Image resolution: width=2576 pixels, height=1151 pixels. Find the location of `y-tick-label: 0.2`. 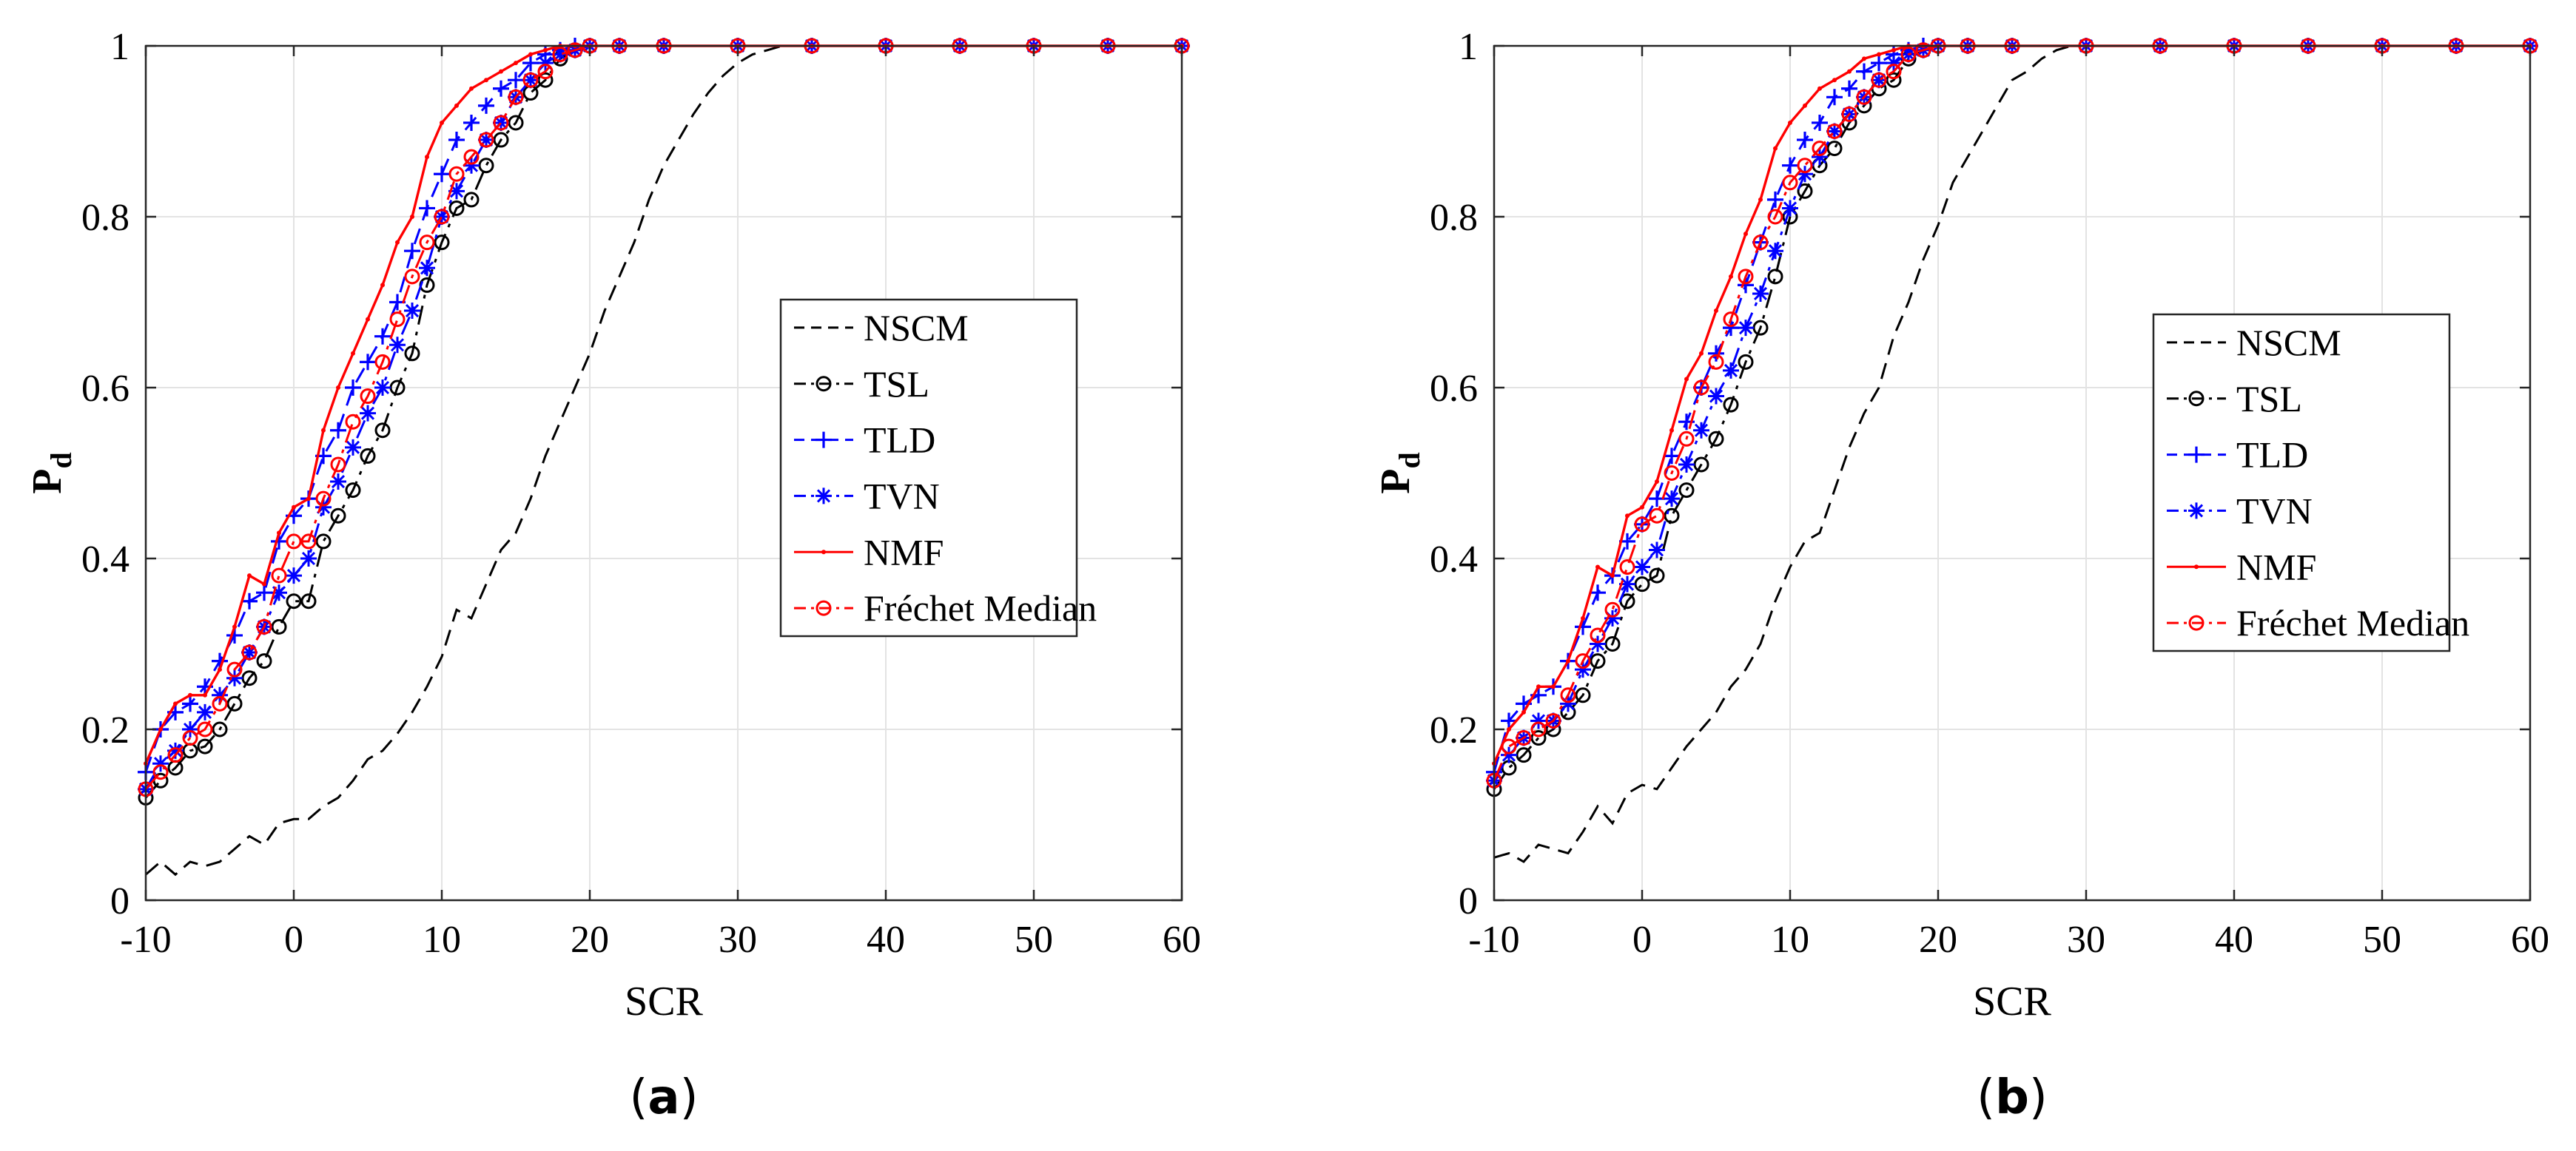

y-tick-label: 0.2 is located at coordinates (105, 730).